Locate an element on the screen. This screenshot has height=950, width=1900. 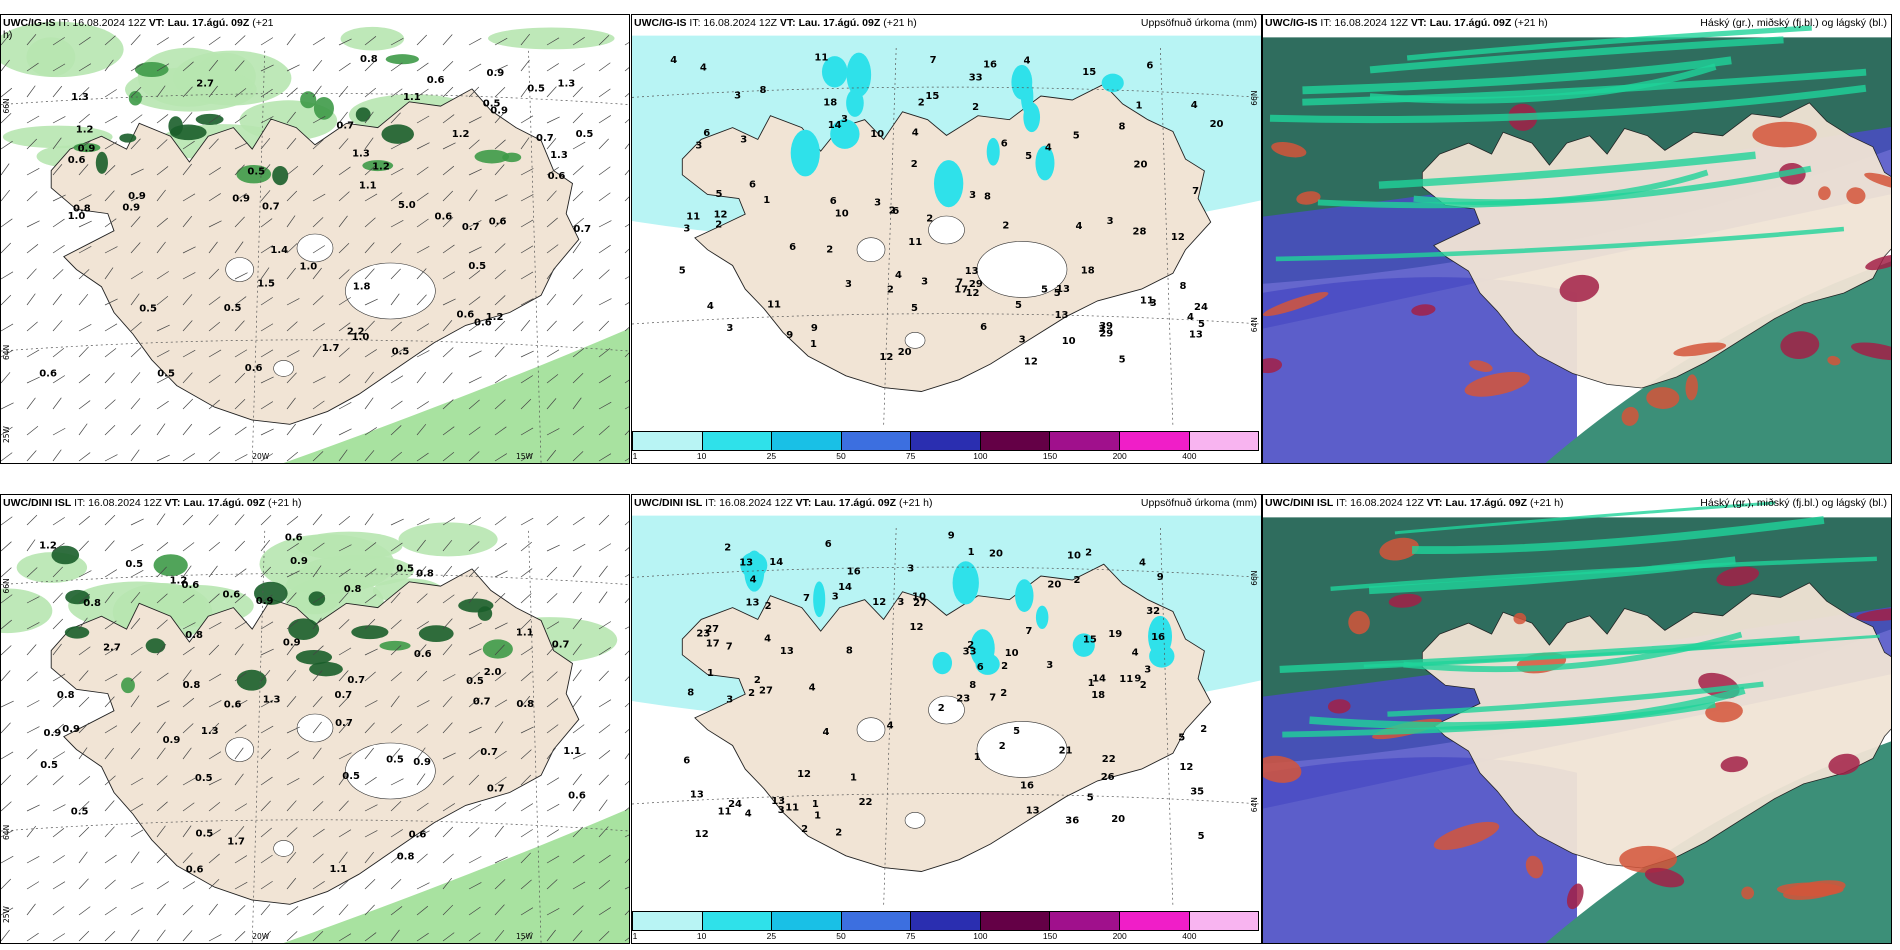
value-label: 8 is located at coordinates (690, 693).